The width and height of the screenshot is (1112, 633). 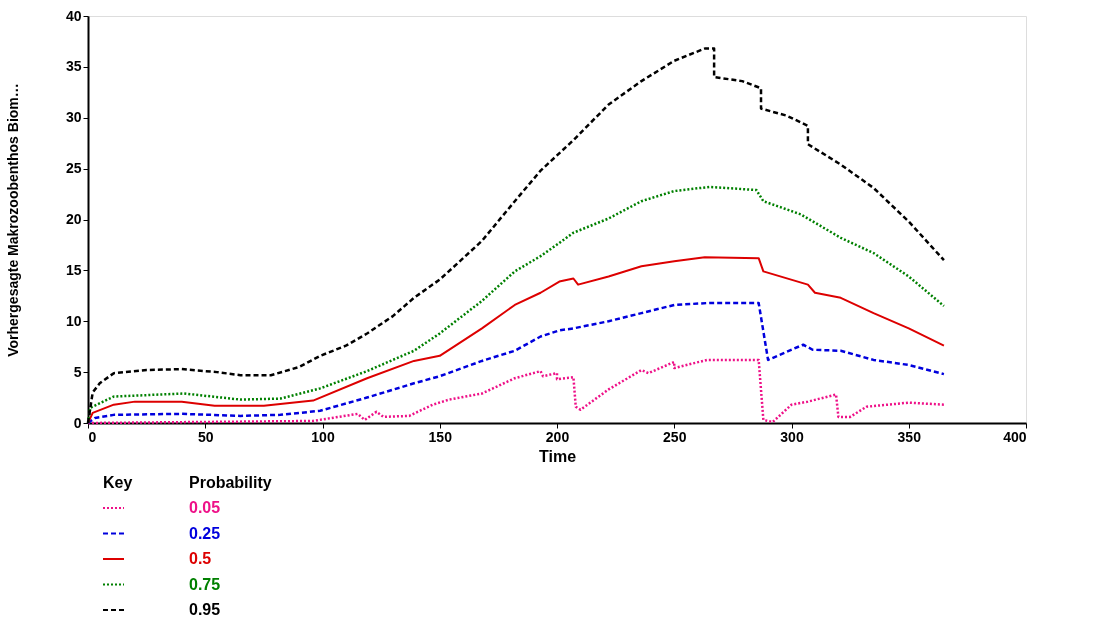 What do you see at coordinates (557, 436) in the screenshot?
I see `x-tick-label: 200` at bounding box center [557, 436].